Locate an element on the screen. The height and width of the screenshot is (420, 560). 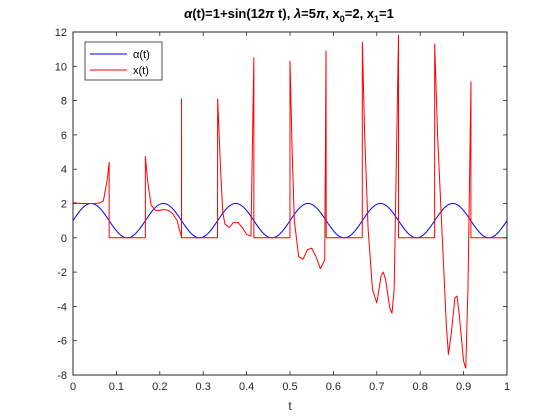
chart-title-part: λ is located at coordinates (297, 13).